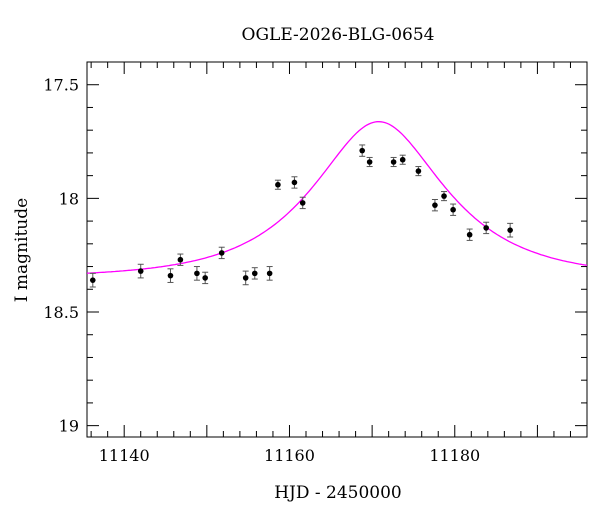 This screenshot has height=512, width=600. What do you see at coordinates (61, 256) in the screenshot?
I see `y-tick-labels: 17.5 18 18.5 19` at bounding box center [61, 256].